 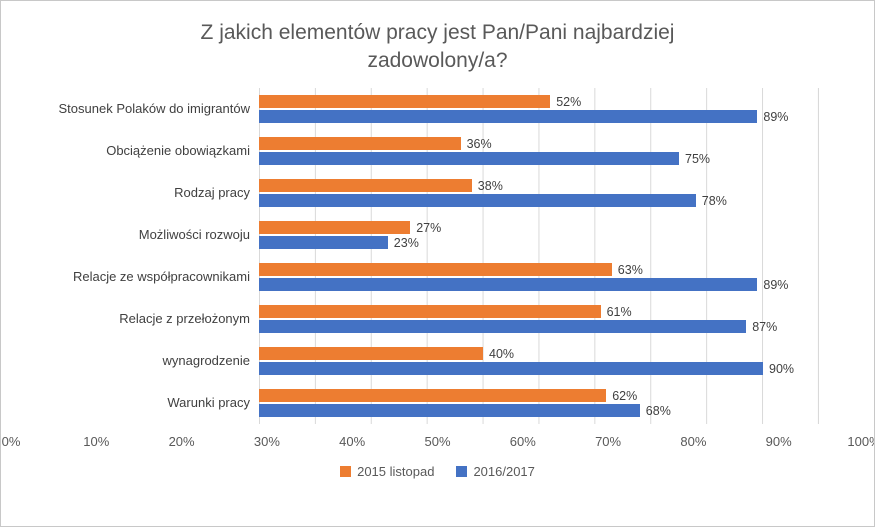 I want to click on value-label: 52%, so click(x=569, y=101).